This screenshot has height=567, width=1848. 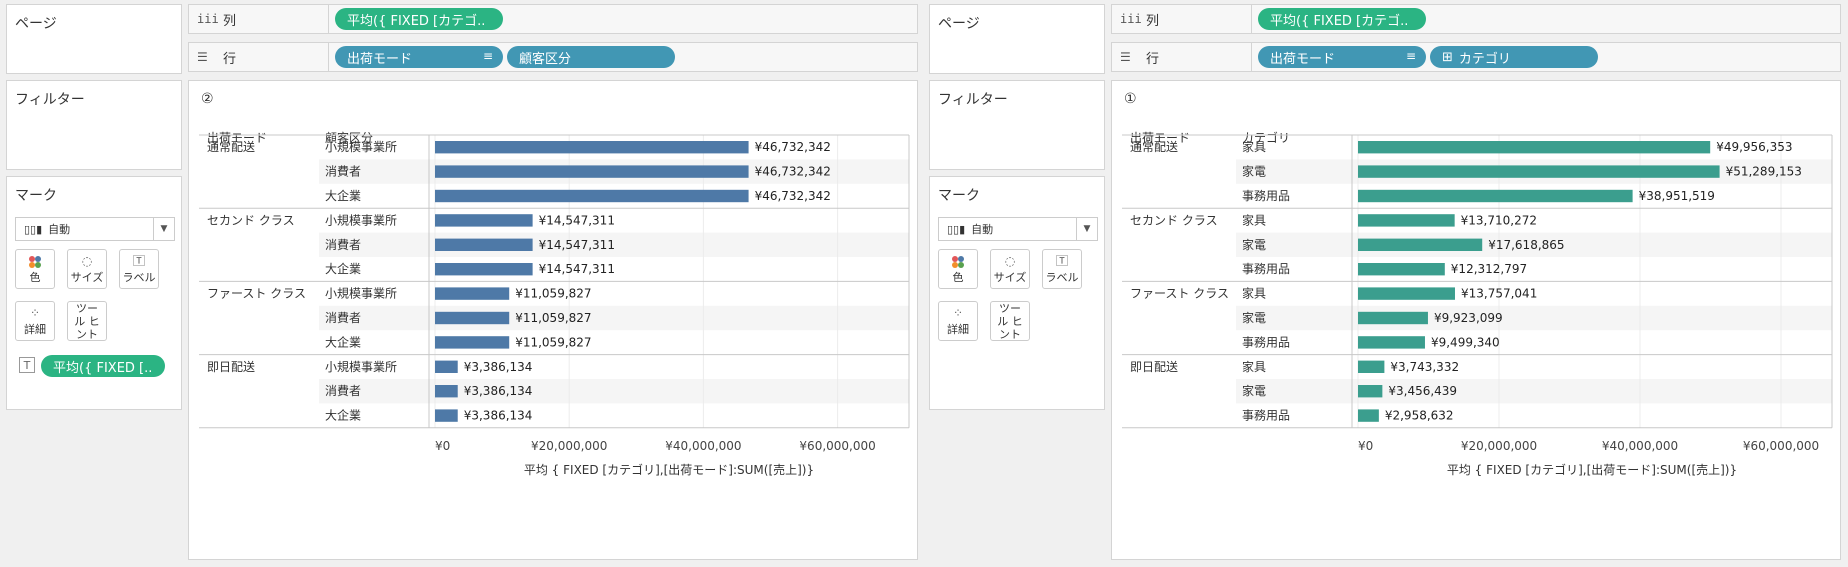 What do you see at coordinates (1410, 56) in the screenshot?
I see `sort-icon: ≡` at bounding box center [1410, 56].